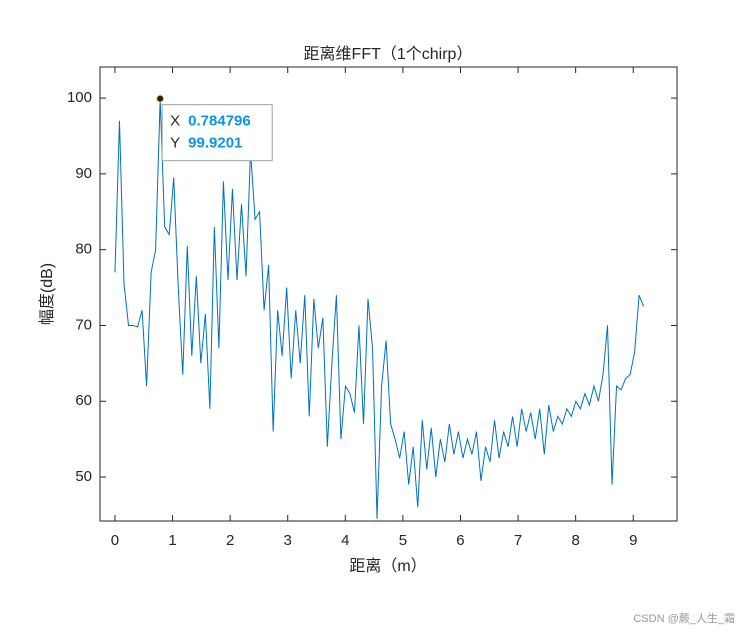  I want to click on y-tick-label: 80, so click(83, 249).